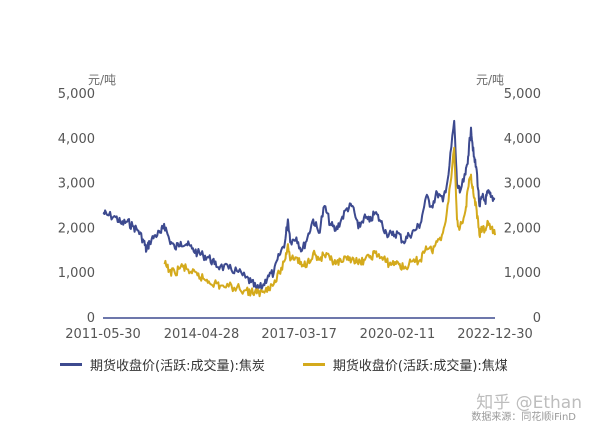 The height and width of the screenshot is (423, 600). Describe the element at coordinates (76, 273) in the screenshot. I see `y-tick-label-left: 1,000` at that location.